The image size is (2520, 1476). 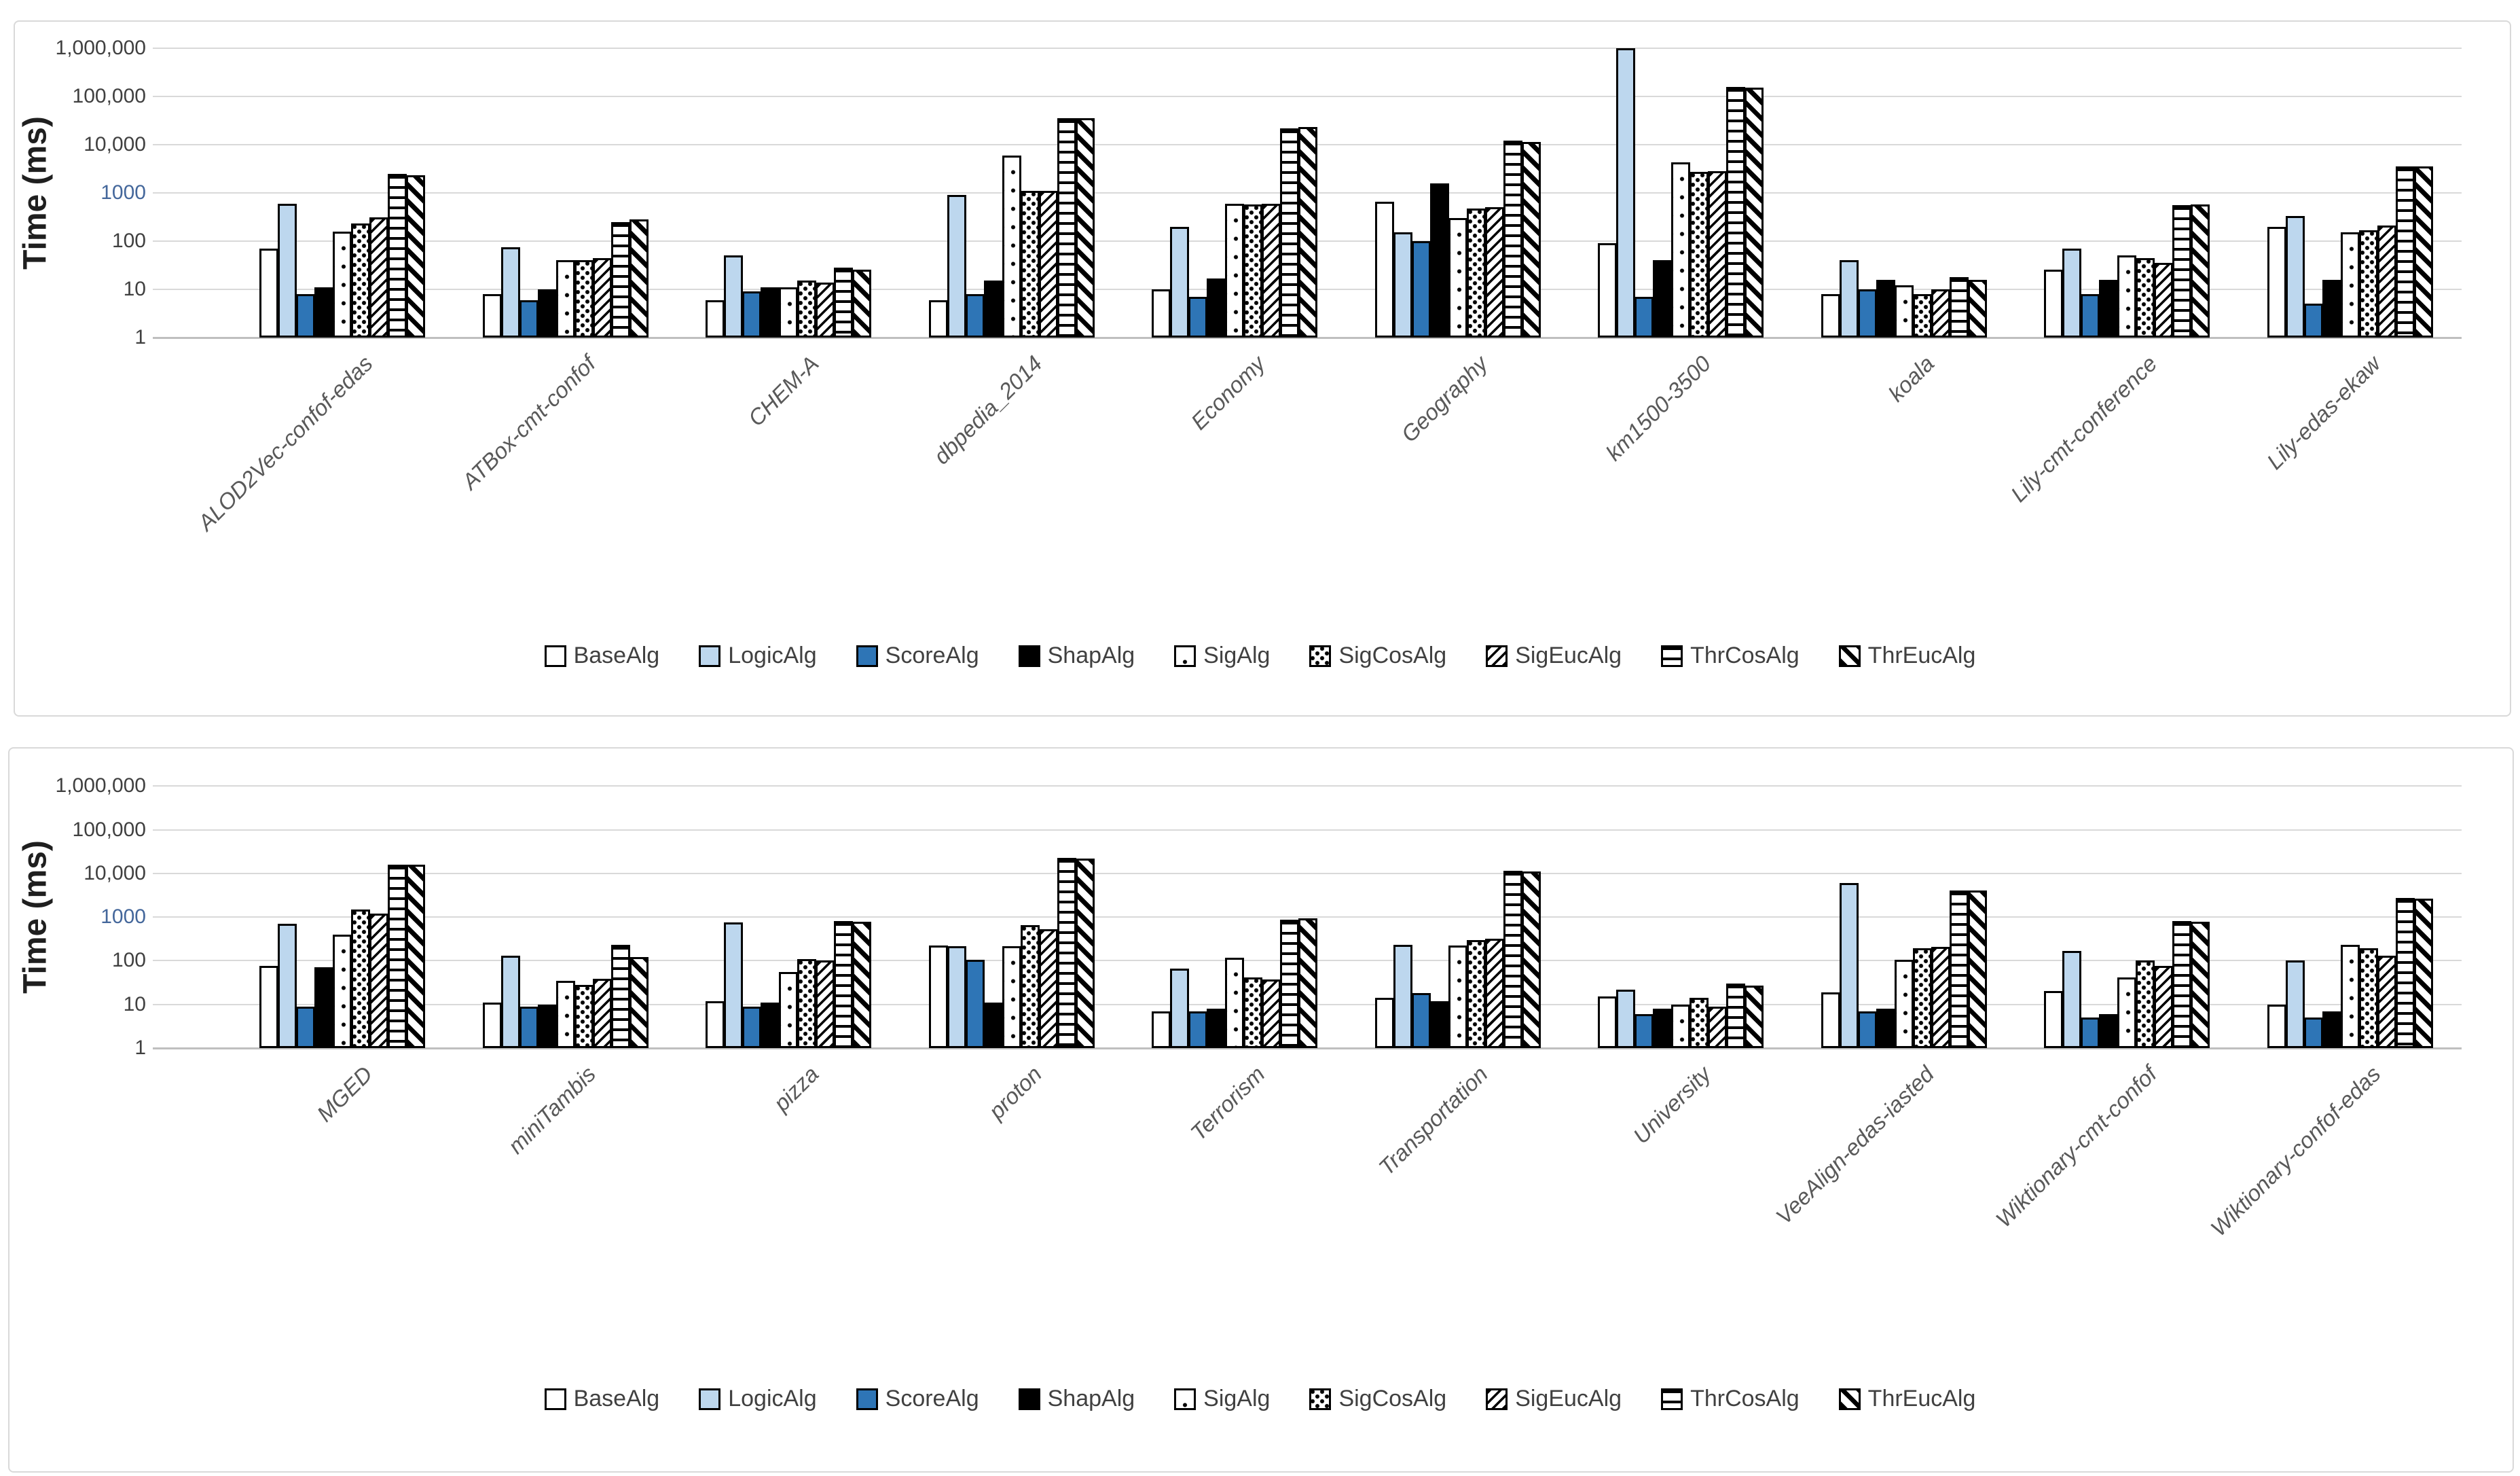 What do you see at coordinates (1048, 988) in the screenshot?
I see `bar-SigEucAlg-proton` at bounding box center [1048, 988].